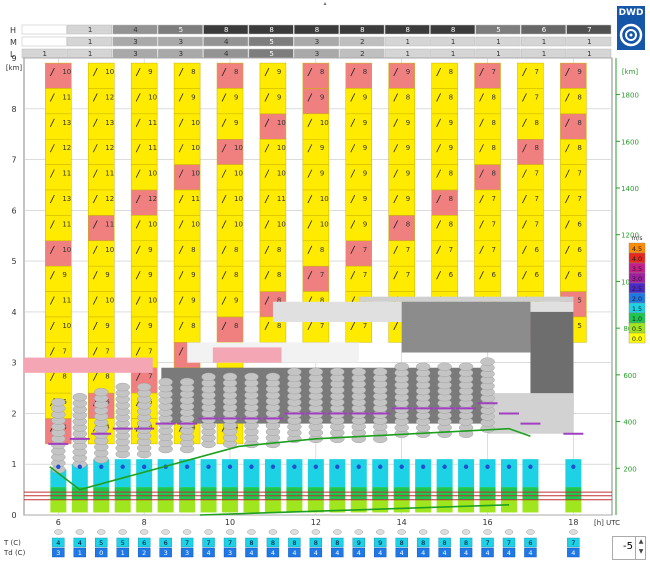  What do you see at coordinates (629, 423) in the screenshot?
I see `y-right-tick-label: 400` at bounding box center [629, 423].